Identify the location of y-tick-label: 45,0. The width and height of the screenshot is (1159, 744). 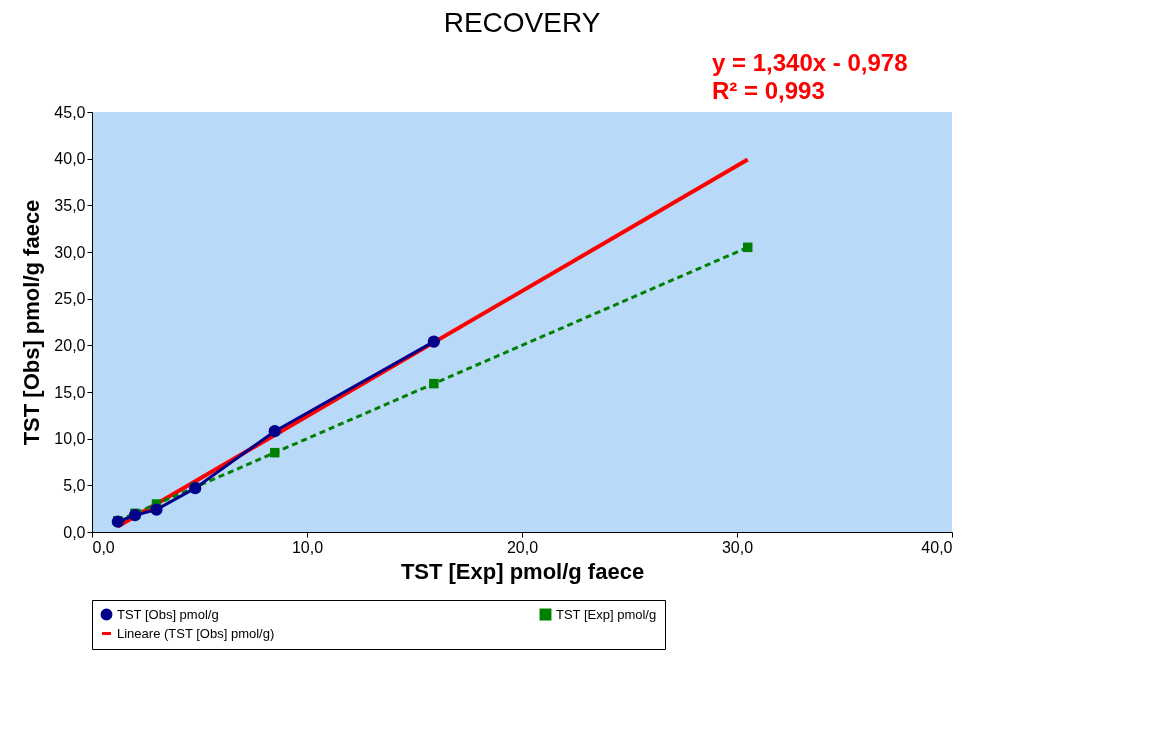
(70, 112).